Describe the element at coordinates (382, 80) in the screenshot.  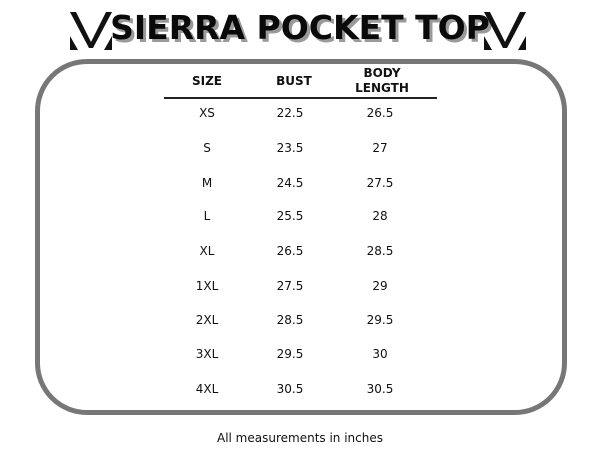
I see `header-body-length: BODY LENGTH` at that location.